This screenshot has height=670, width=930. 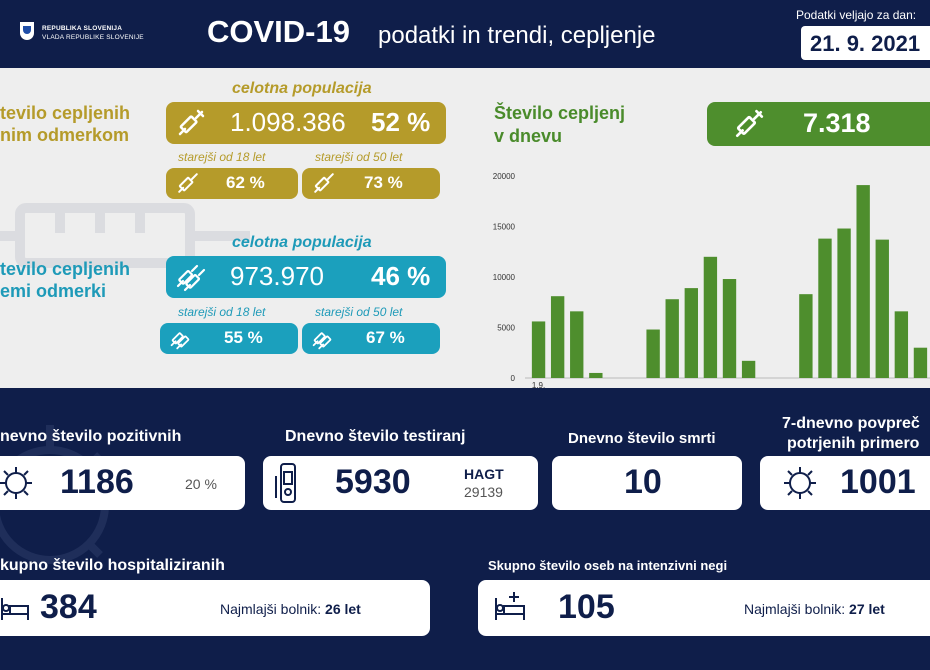 What do you see at coordinates (65, 124) in the screenshot?
I see `first-dose-label: tevilo cepljenih nim odmerkom` at bounding box center [65, 124].